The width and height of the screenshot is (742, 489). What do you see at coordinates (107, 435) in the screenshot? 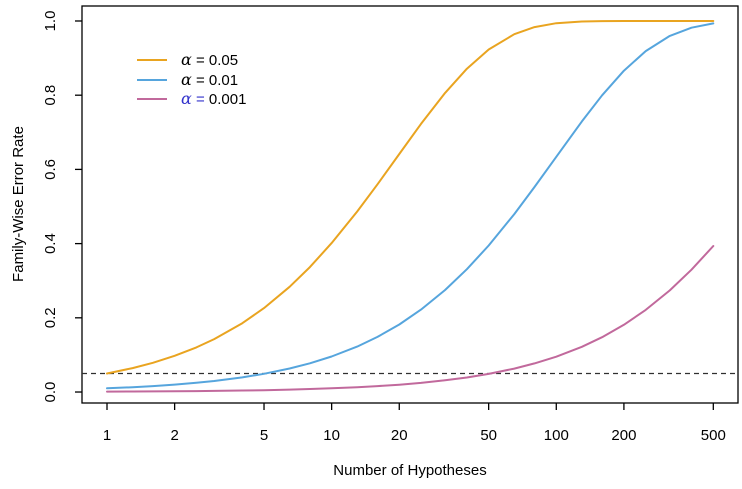
I see `x-tick-label: 1` at bounding box center [107, 435].